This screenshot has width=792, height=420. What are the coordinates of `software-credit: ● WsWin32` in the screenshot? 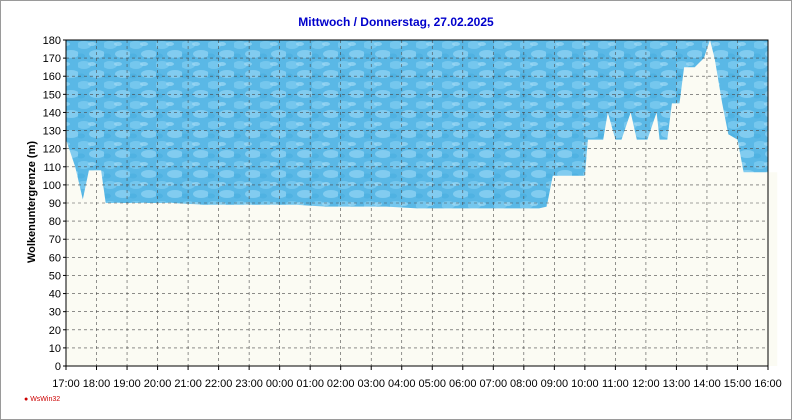 It's located at (42, 399).